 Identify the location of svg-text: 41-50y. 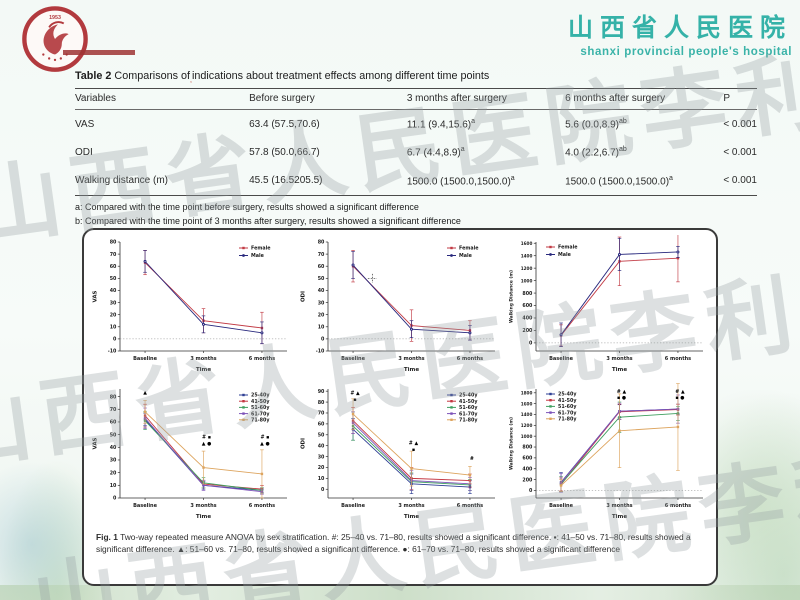
(468, 402).